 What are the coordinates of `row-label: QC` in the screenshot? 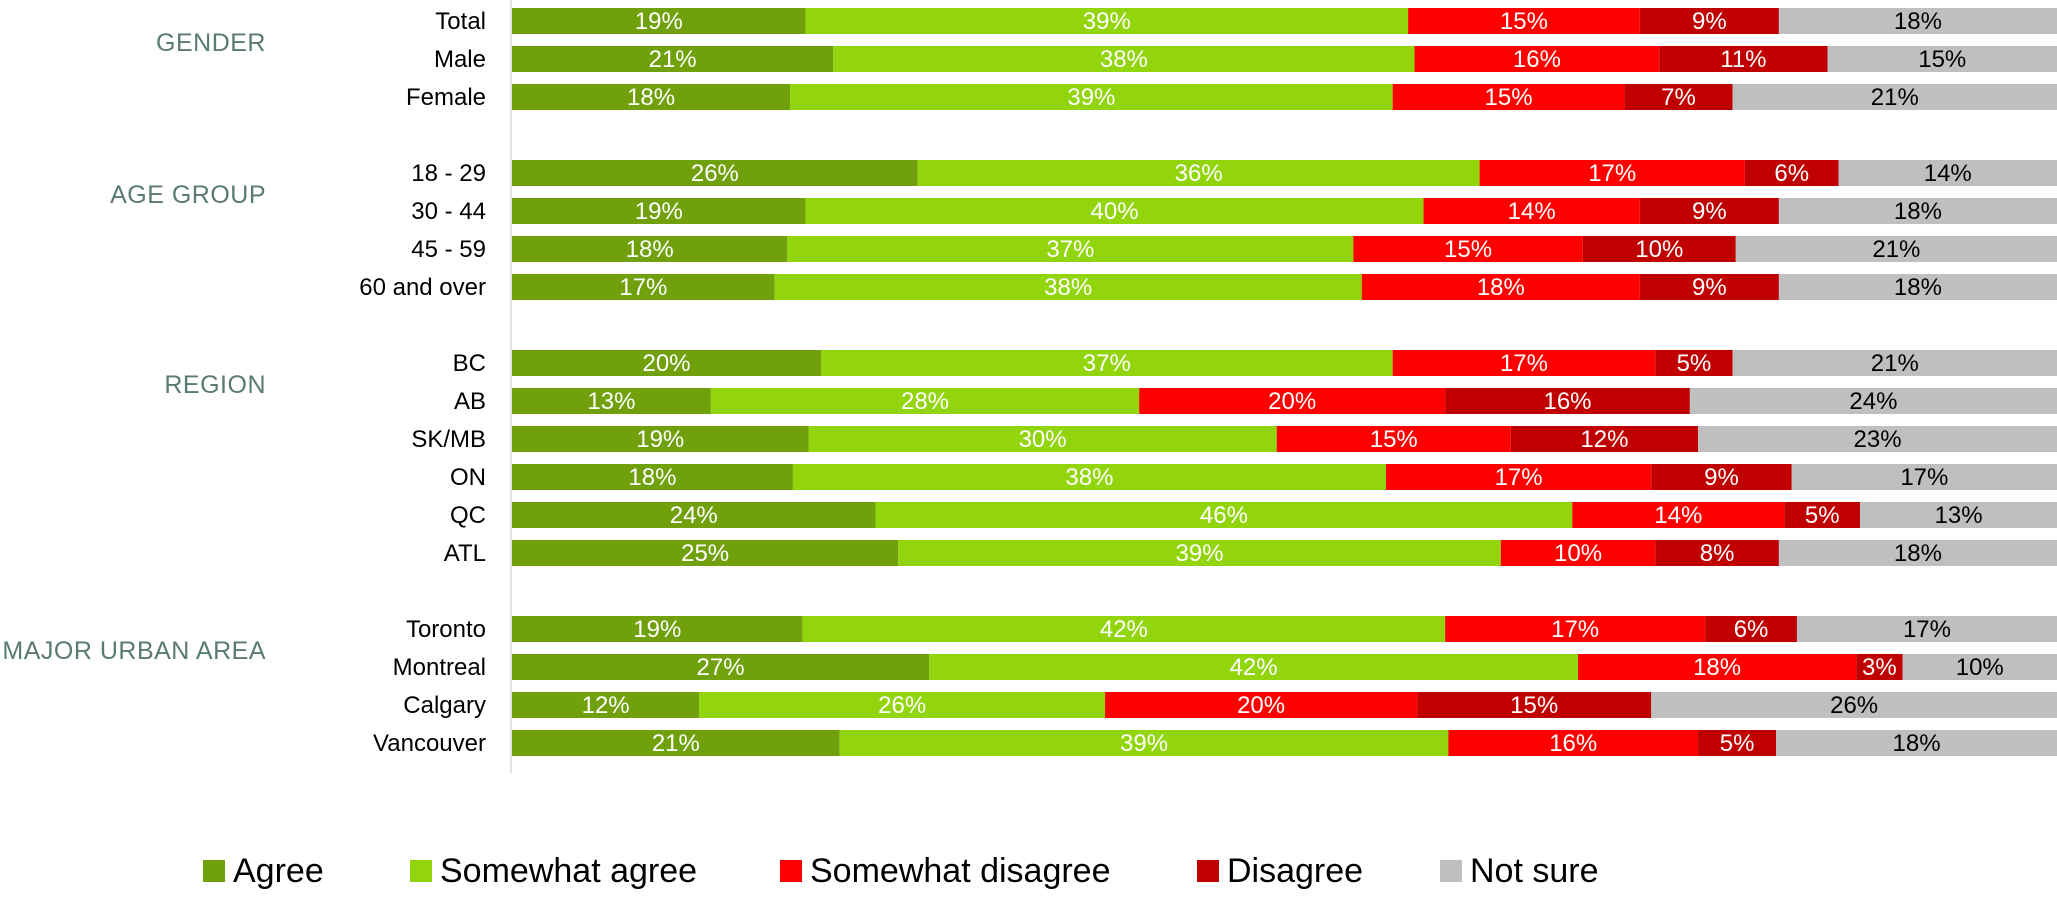 It's located at (468, 515).